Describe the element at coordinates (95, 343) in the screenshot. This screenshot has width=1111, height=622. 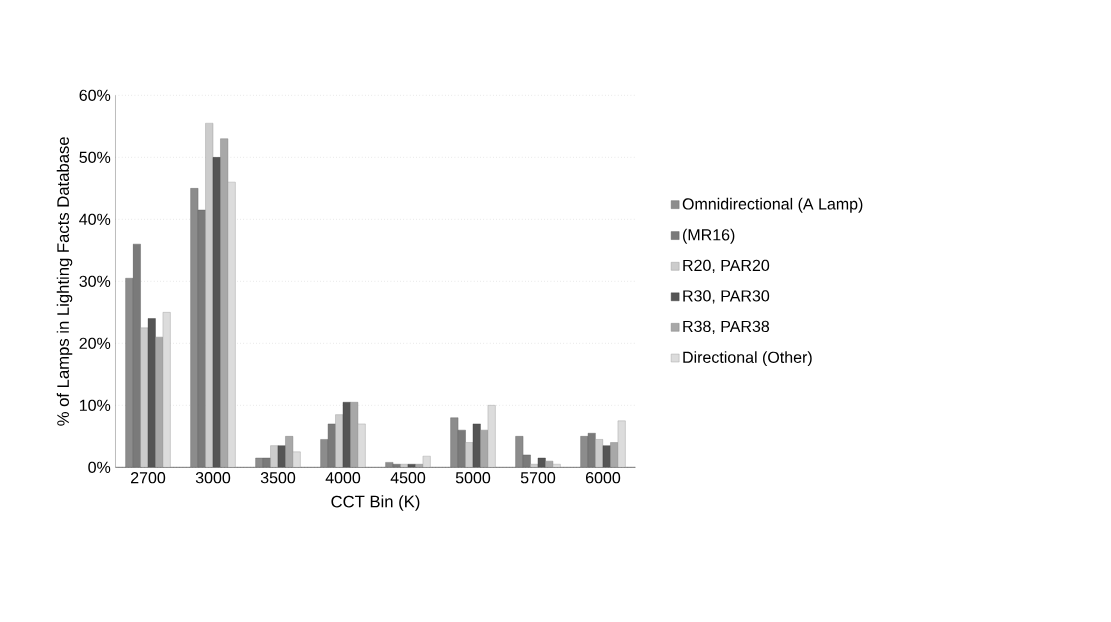
I see `y-tick-label: 20%` at that location.